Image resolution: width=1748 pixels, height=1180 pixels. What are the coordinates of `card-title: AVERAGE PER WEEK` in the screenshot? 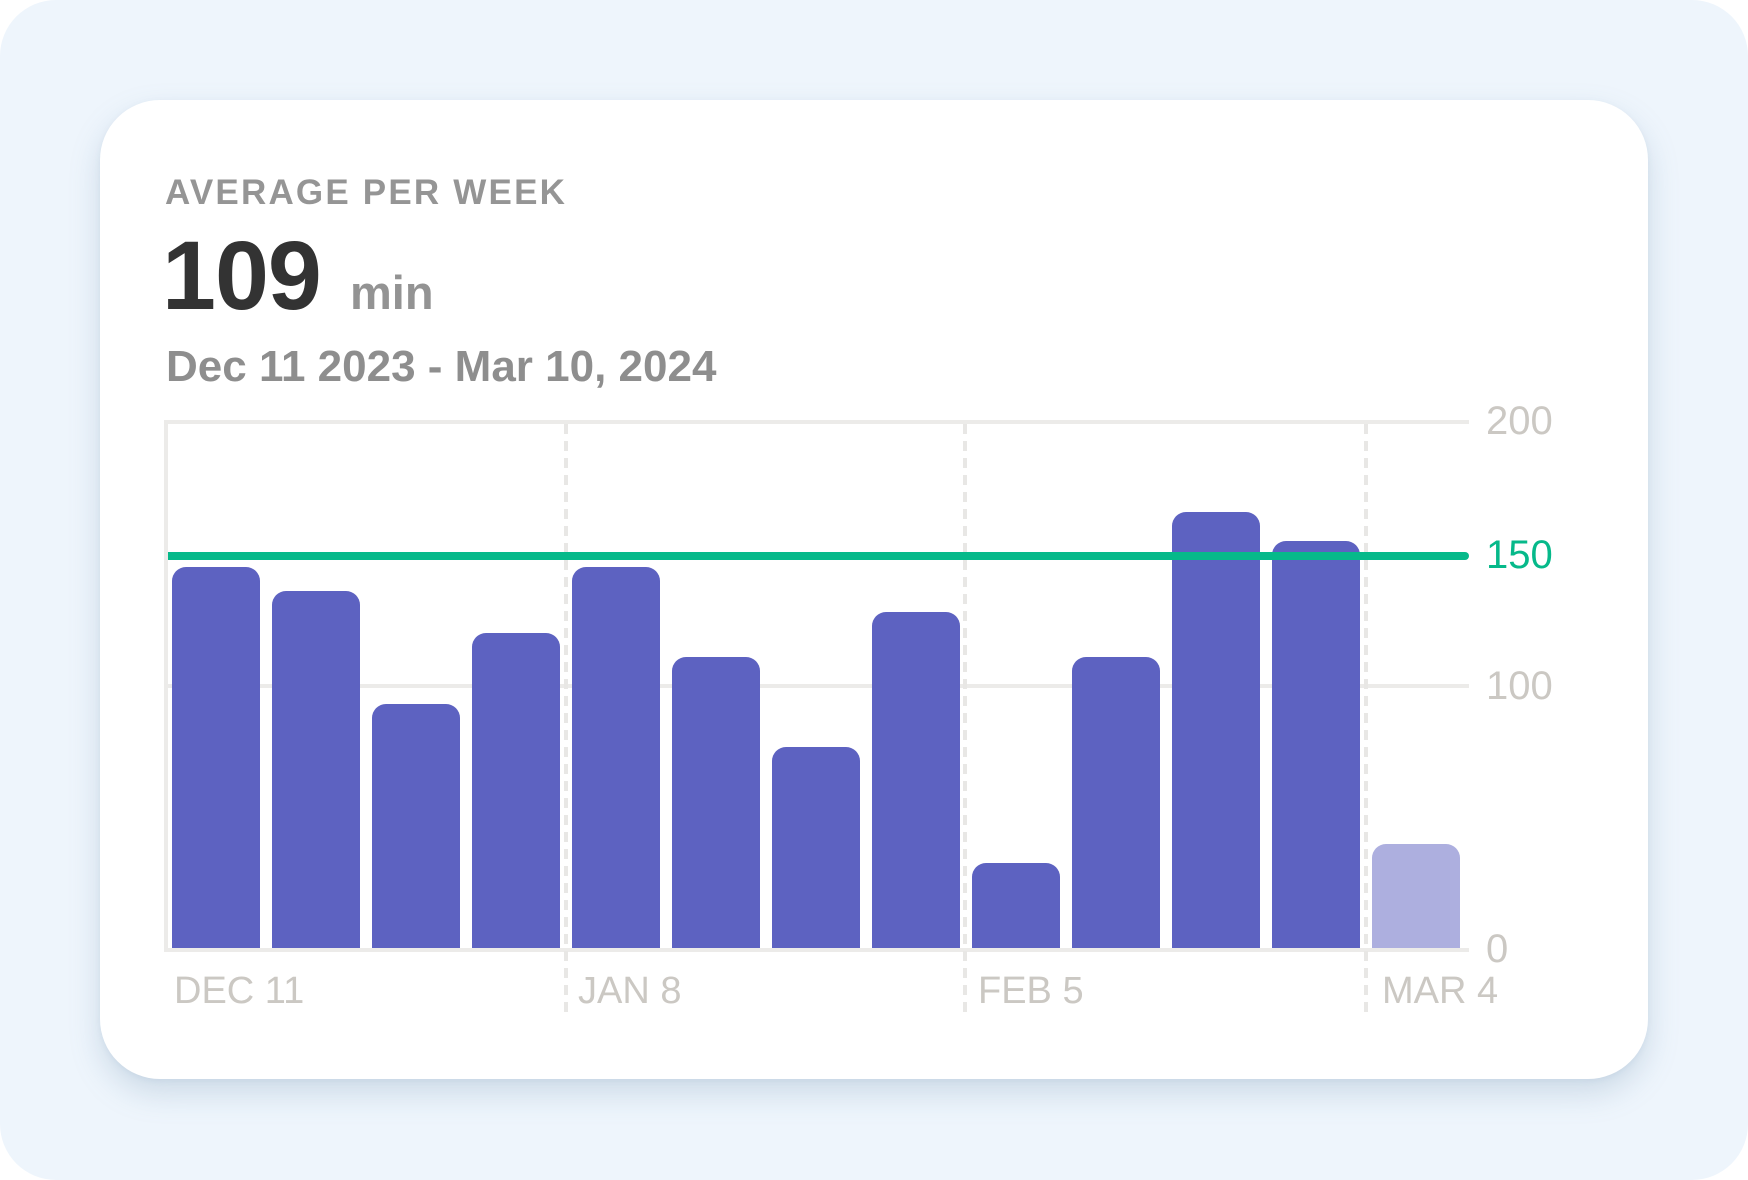 It's located at (366, 192).